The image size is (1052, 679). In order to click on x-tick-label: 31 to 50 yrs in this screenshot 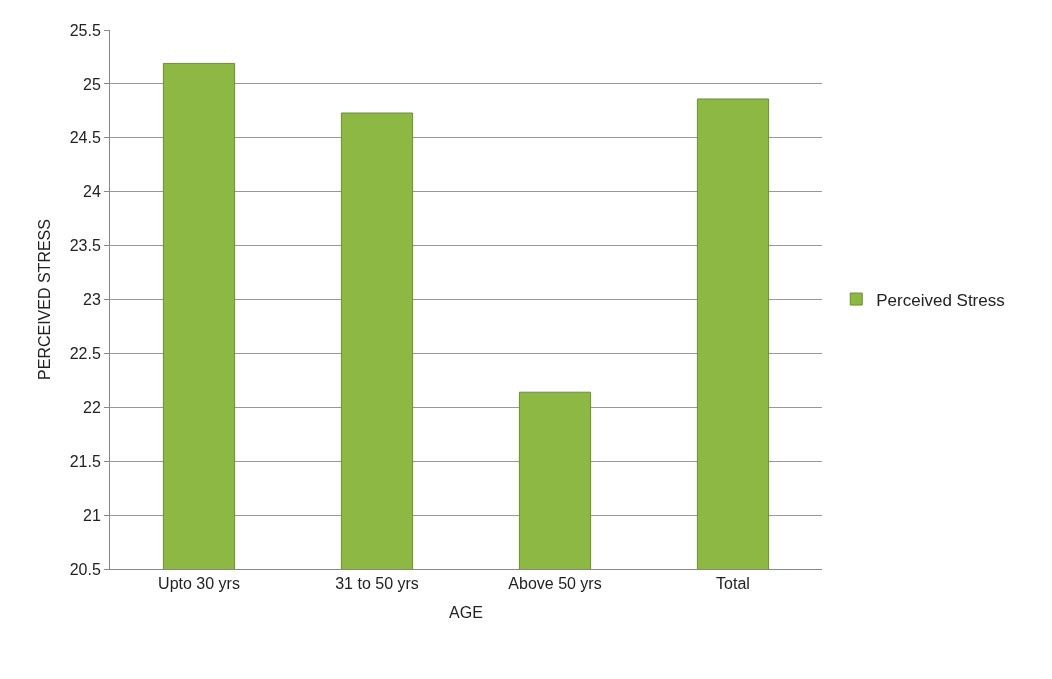, I will do `click(377, 584)`.